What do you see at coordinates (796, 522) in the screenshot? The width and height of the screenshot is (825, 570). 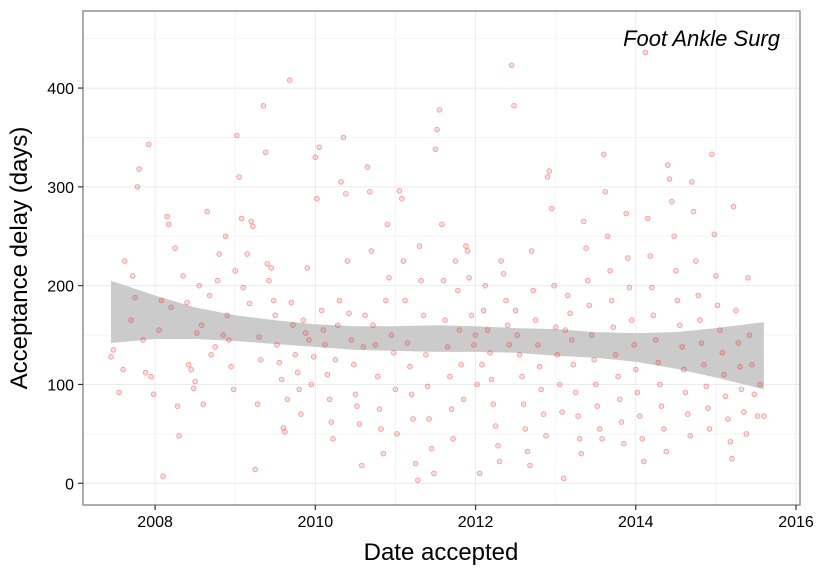 I see `x-tick-label: 2016` at bounding box center [796, 522].